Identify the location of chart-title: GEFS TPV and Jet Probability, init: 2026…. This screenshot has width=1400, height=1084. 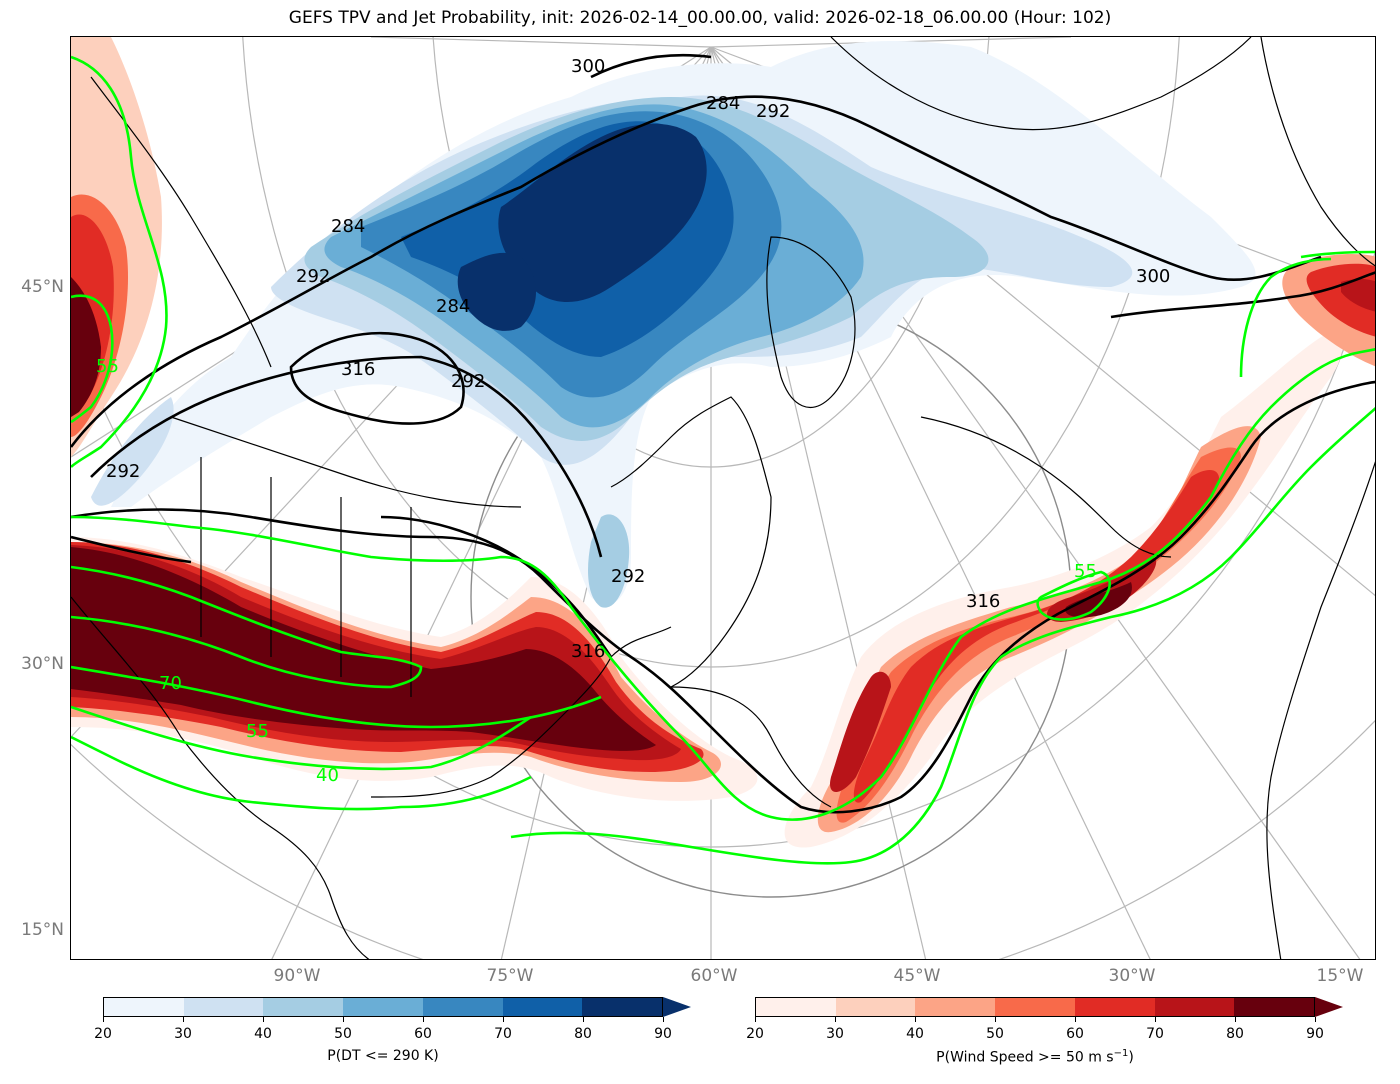
(700, 18).